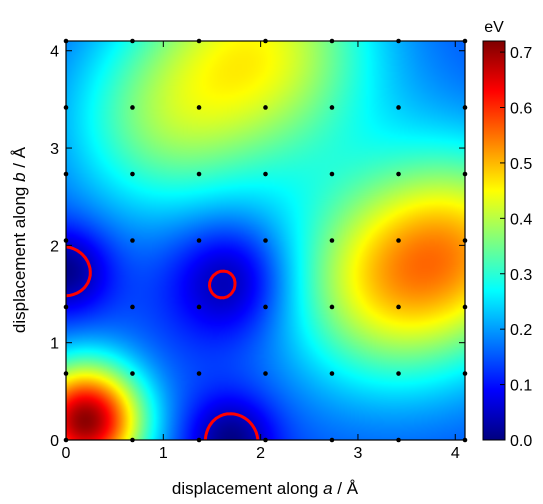 This screenshot has width=543, height=504. Describe the element at coordinates (66, 453) in the screenshot. I see `x-tick-label: 0` at that location.